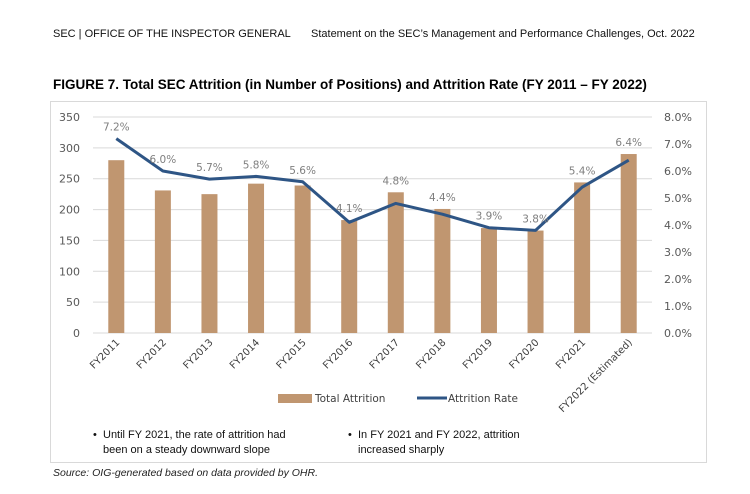  I want to click on right-tick-label: 8.0%, so click(678, 117).